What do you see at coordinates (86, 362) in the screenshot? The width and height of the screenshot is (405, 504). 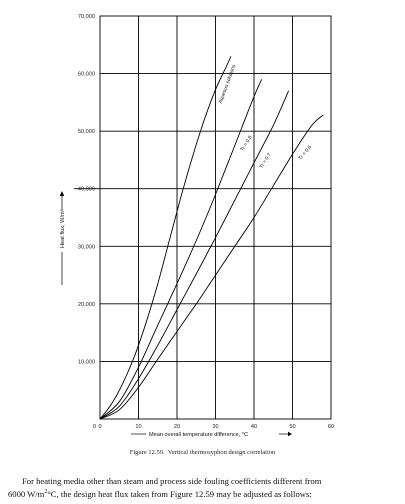 I see `y-tick-label: 10,000` at bounding box center [86, 362].